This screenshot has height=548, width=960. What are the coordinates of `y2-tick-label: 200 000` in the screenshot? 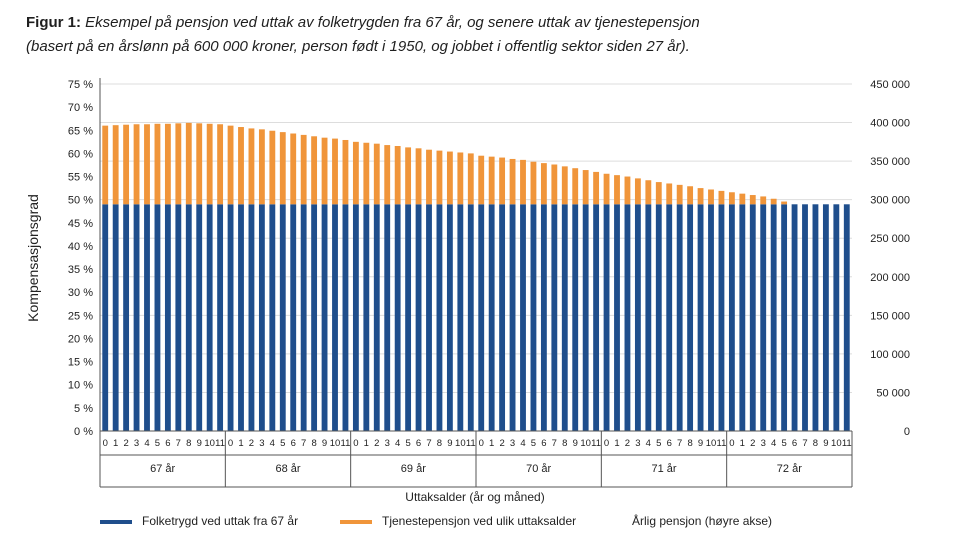 It's located at (890, 278).